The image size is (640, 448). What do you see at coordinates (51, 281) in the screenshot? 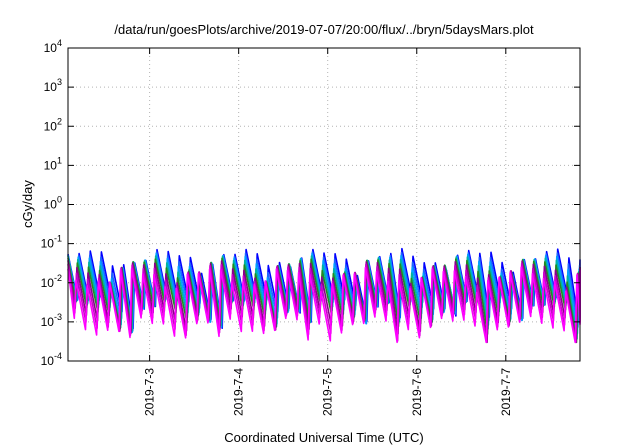
I see `y-tick-label: 10⁻²` at bounding box center [51, 281].